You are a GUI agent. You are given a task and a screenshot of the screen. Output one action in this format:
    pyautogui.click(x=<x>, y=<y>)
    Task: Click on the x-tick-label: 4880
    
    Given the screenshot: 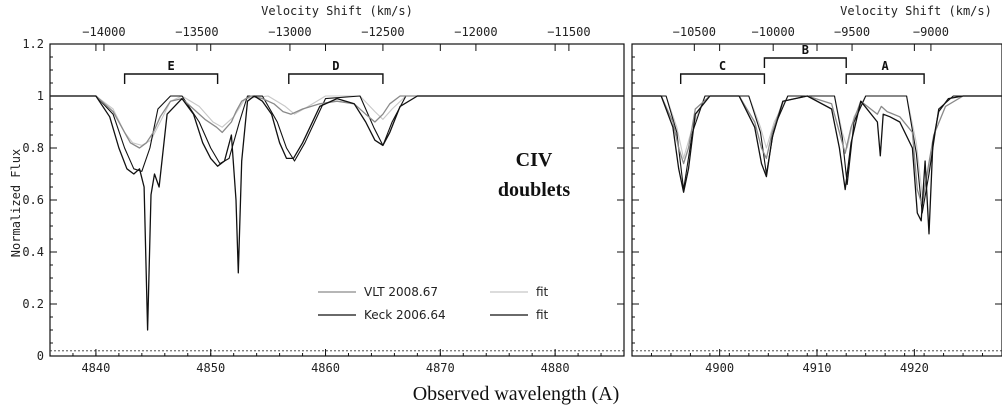 What is the action you would take?
    pyautogui.click(x=555, y=368)
    